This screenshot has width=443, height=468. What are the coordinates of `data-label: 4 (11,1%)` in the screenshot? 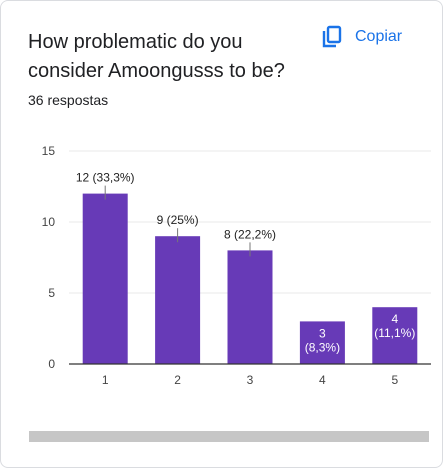 It's located at (394, 326).